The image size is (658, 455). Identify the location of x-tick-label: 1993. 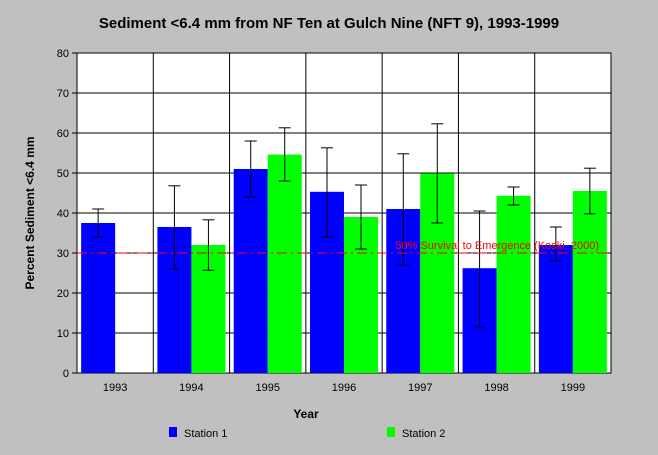
(115, 388).